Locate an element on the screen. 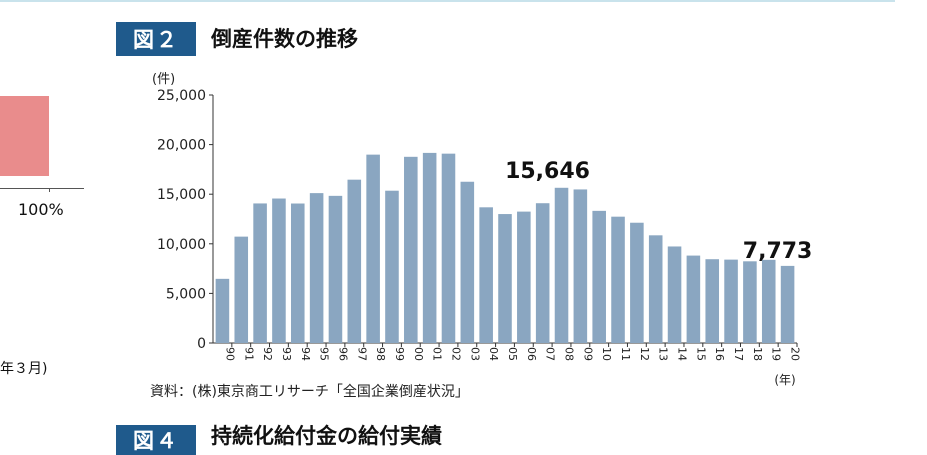  y-tick-label: 25,000 is located at coordinates (181, 96).